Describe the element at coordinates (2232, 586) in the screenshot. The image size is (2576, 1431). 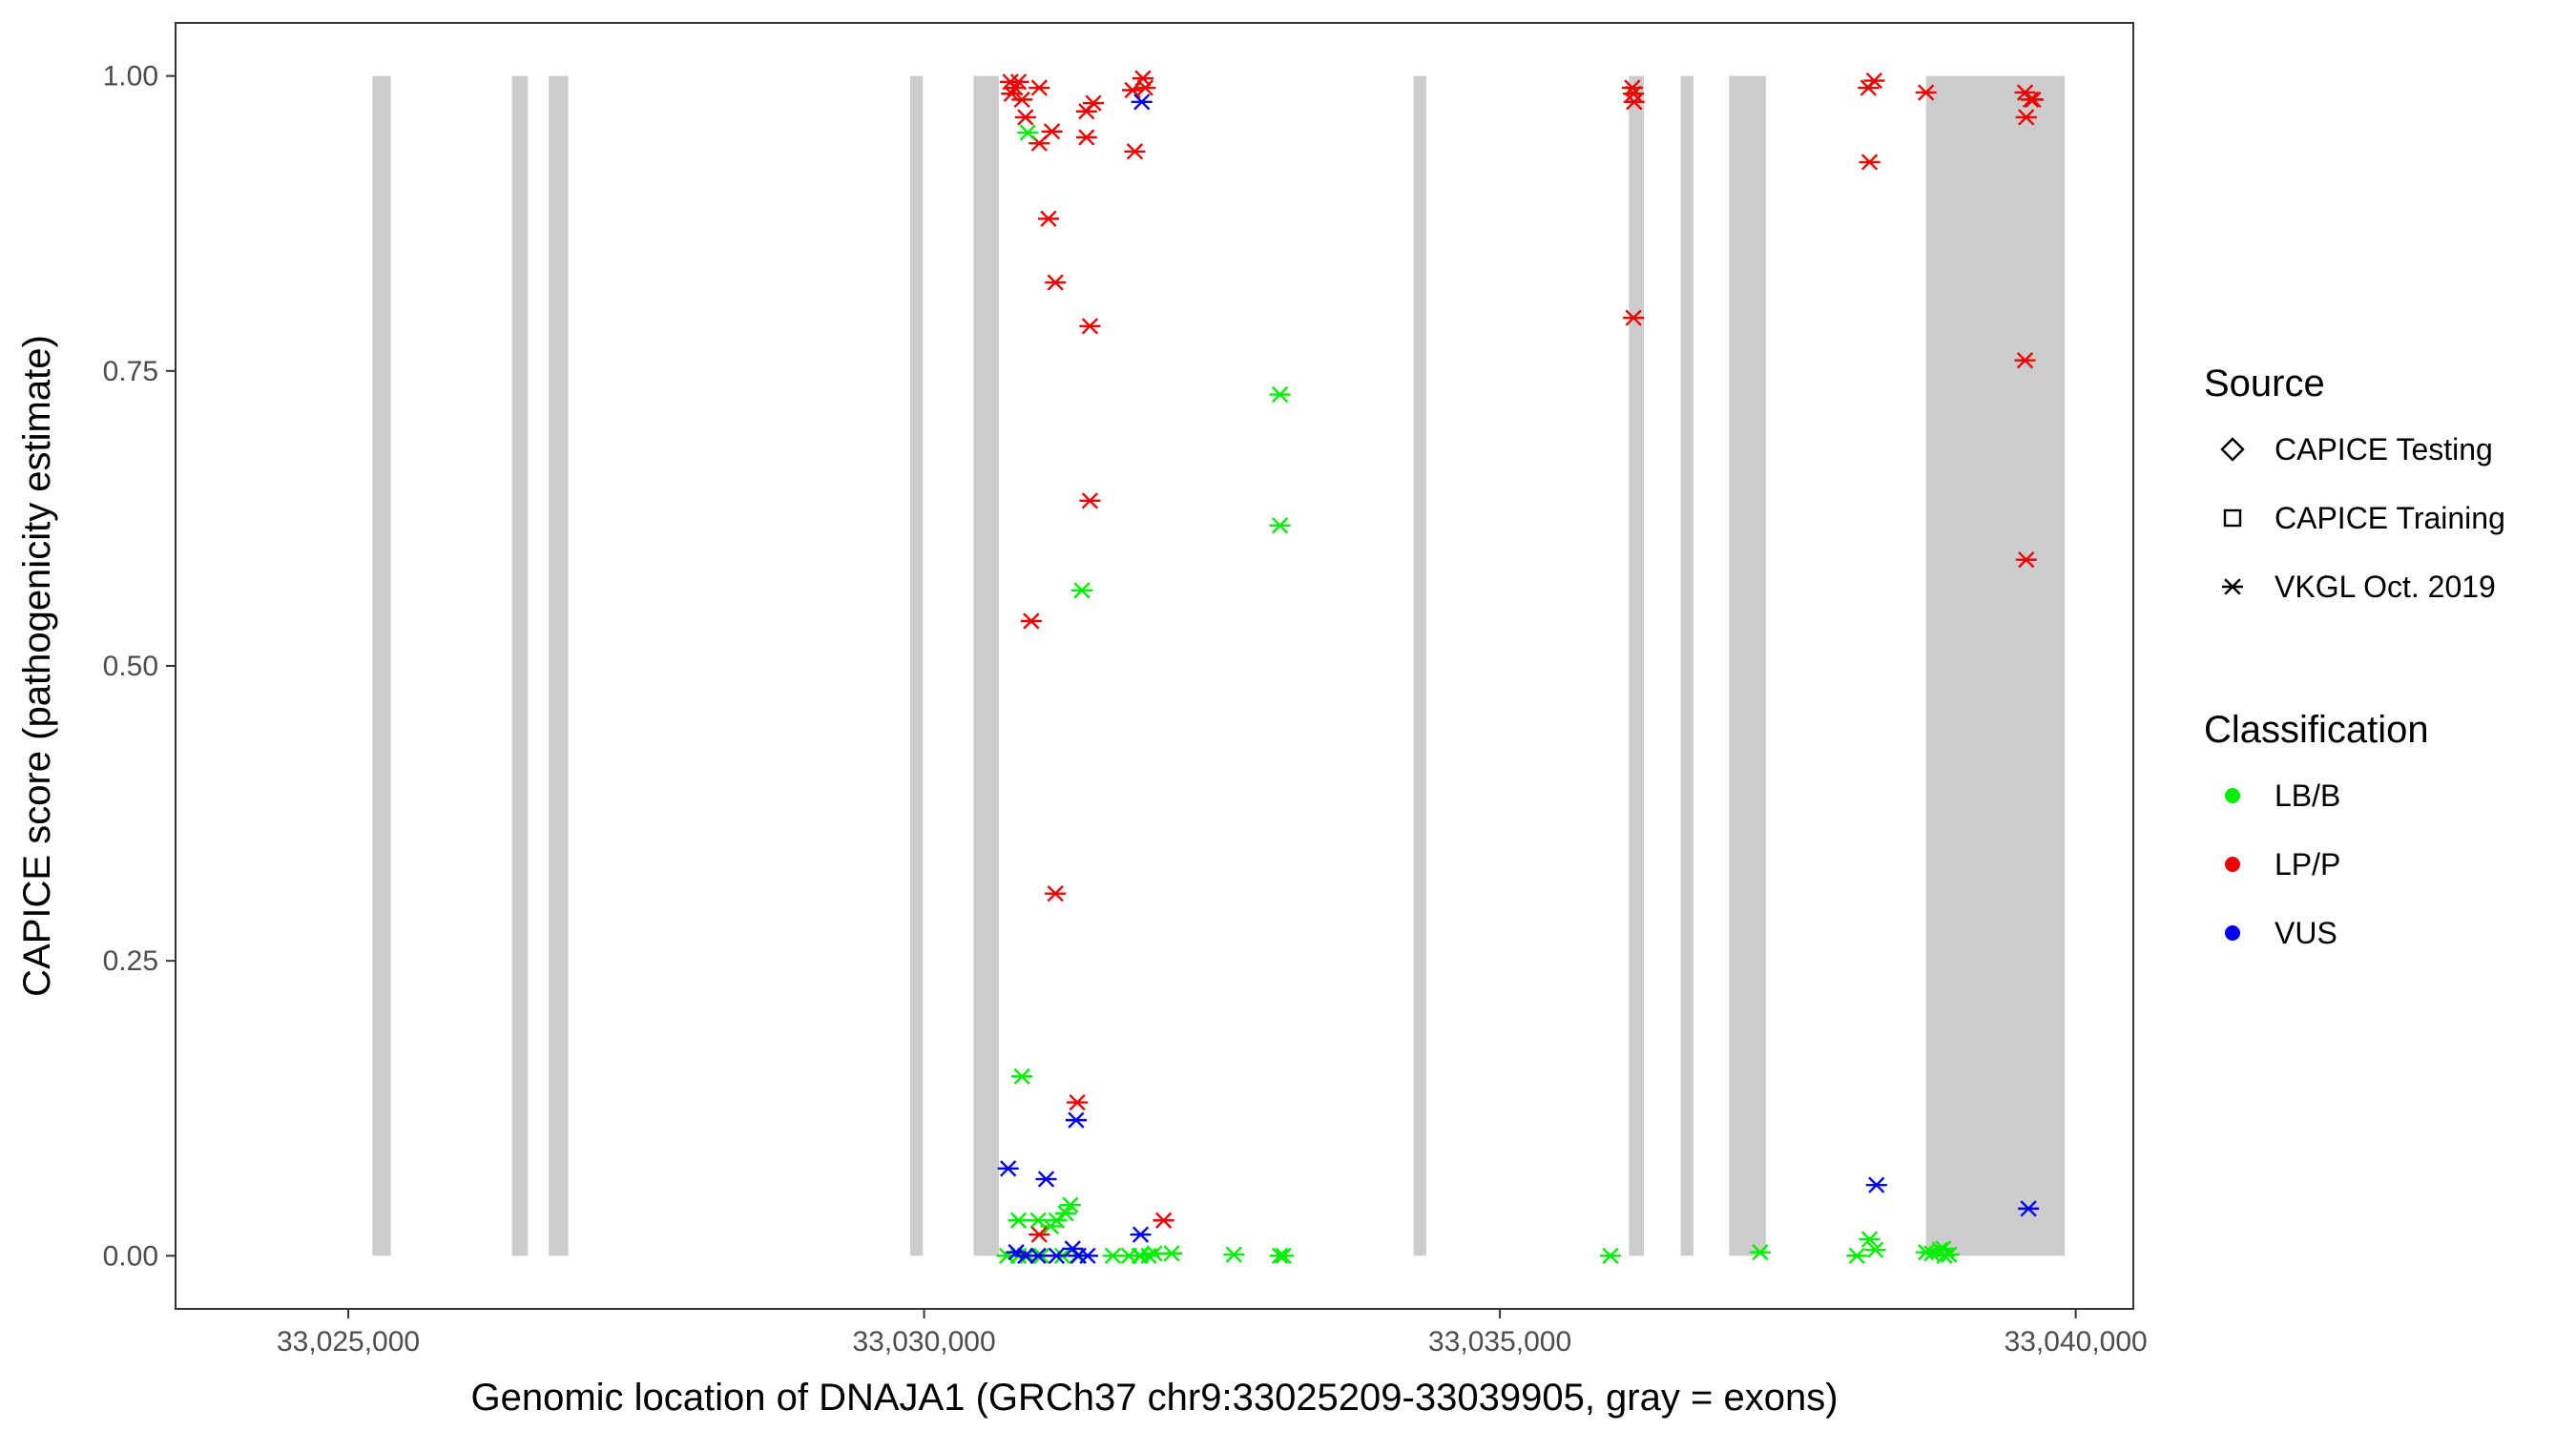
I see `legend-vkgl-symbol` at that location.